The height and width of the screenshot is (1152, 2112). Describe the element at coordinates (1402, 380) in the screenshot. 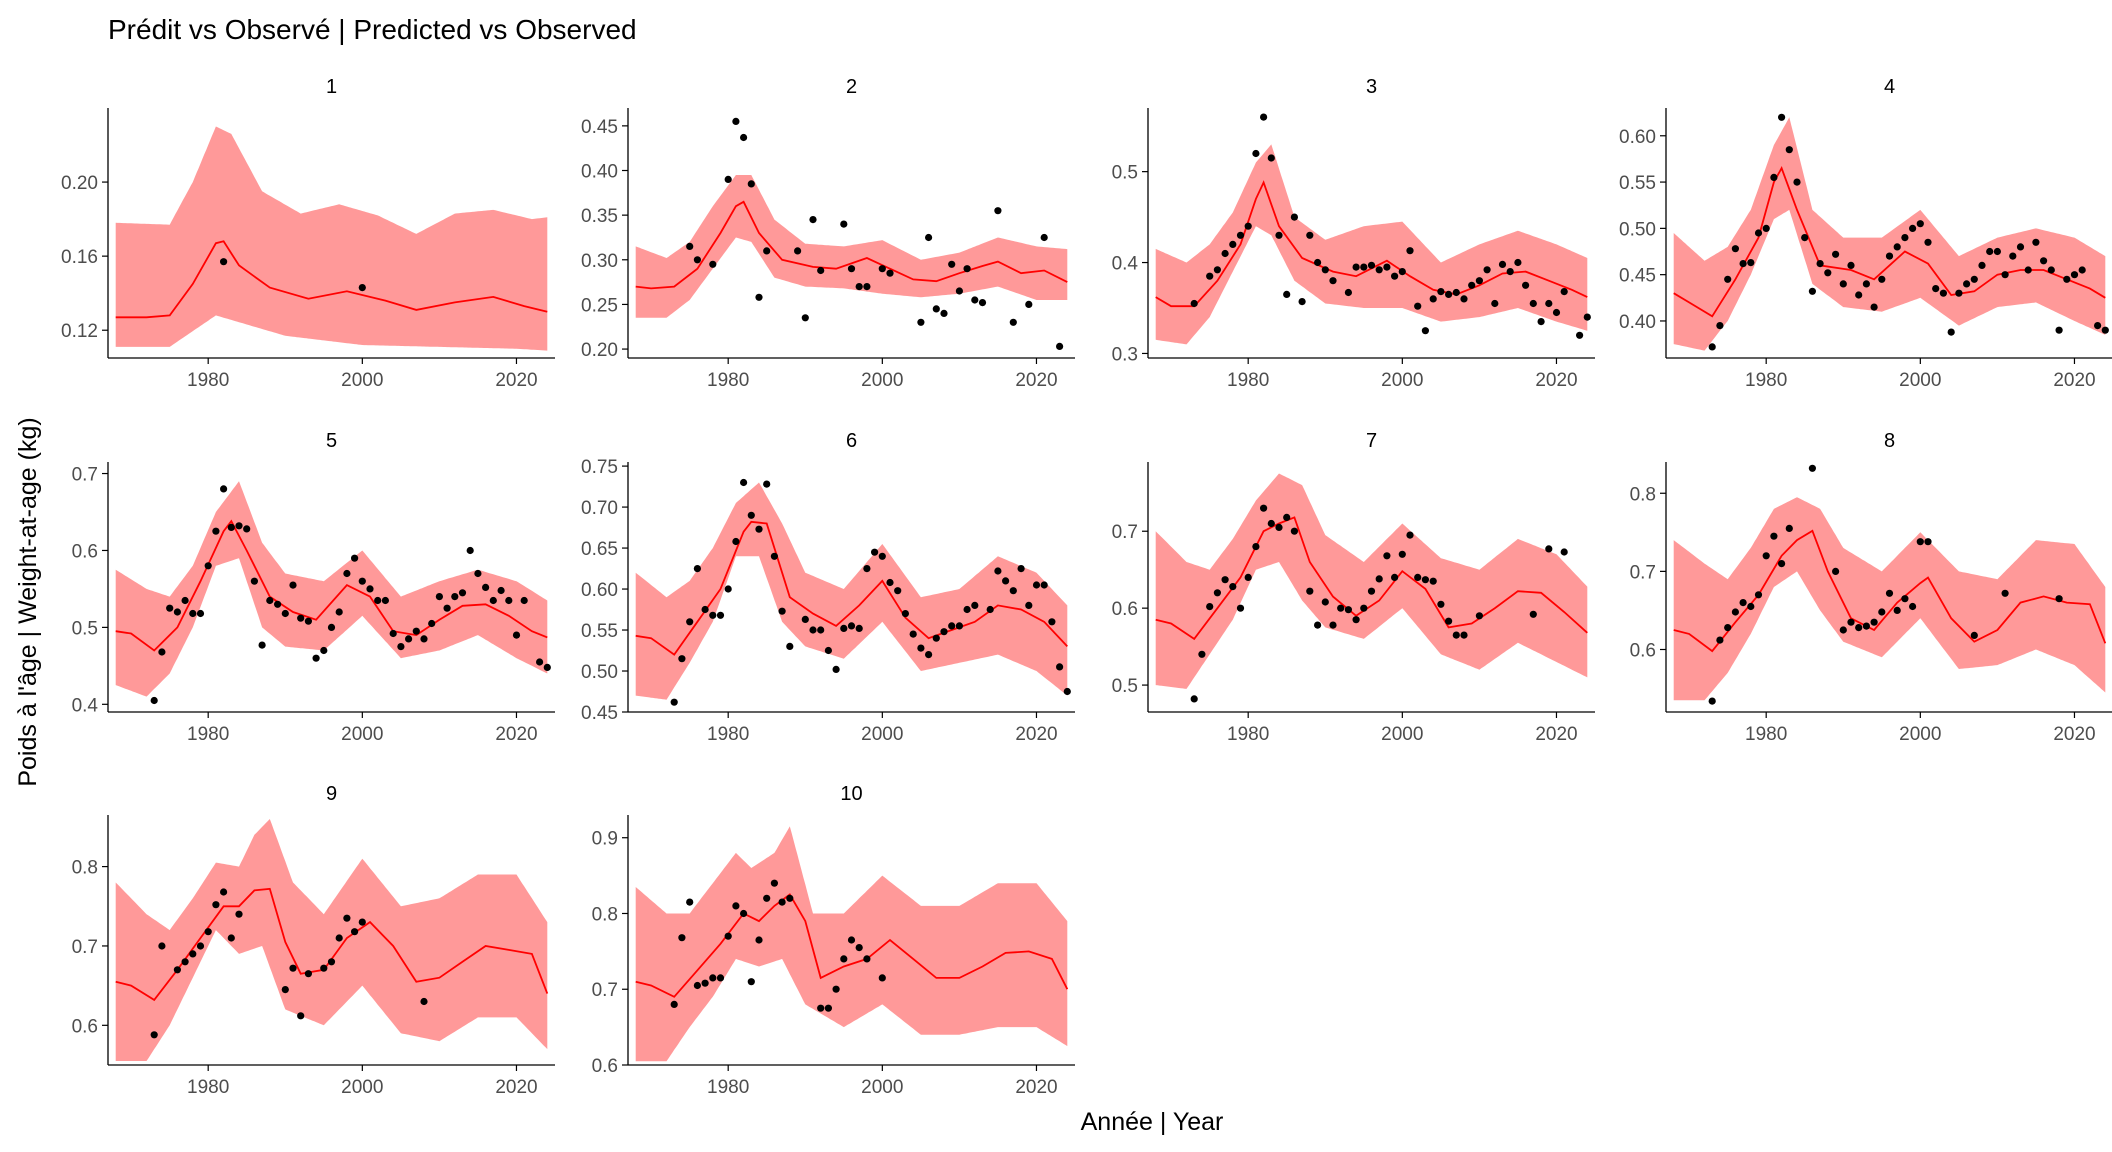

I see `x-tick-label: 2000` at that location.